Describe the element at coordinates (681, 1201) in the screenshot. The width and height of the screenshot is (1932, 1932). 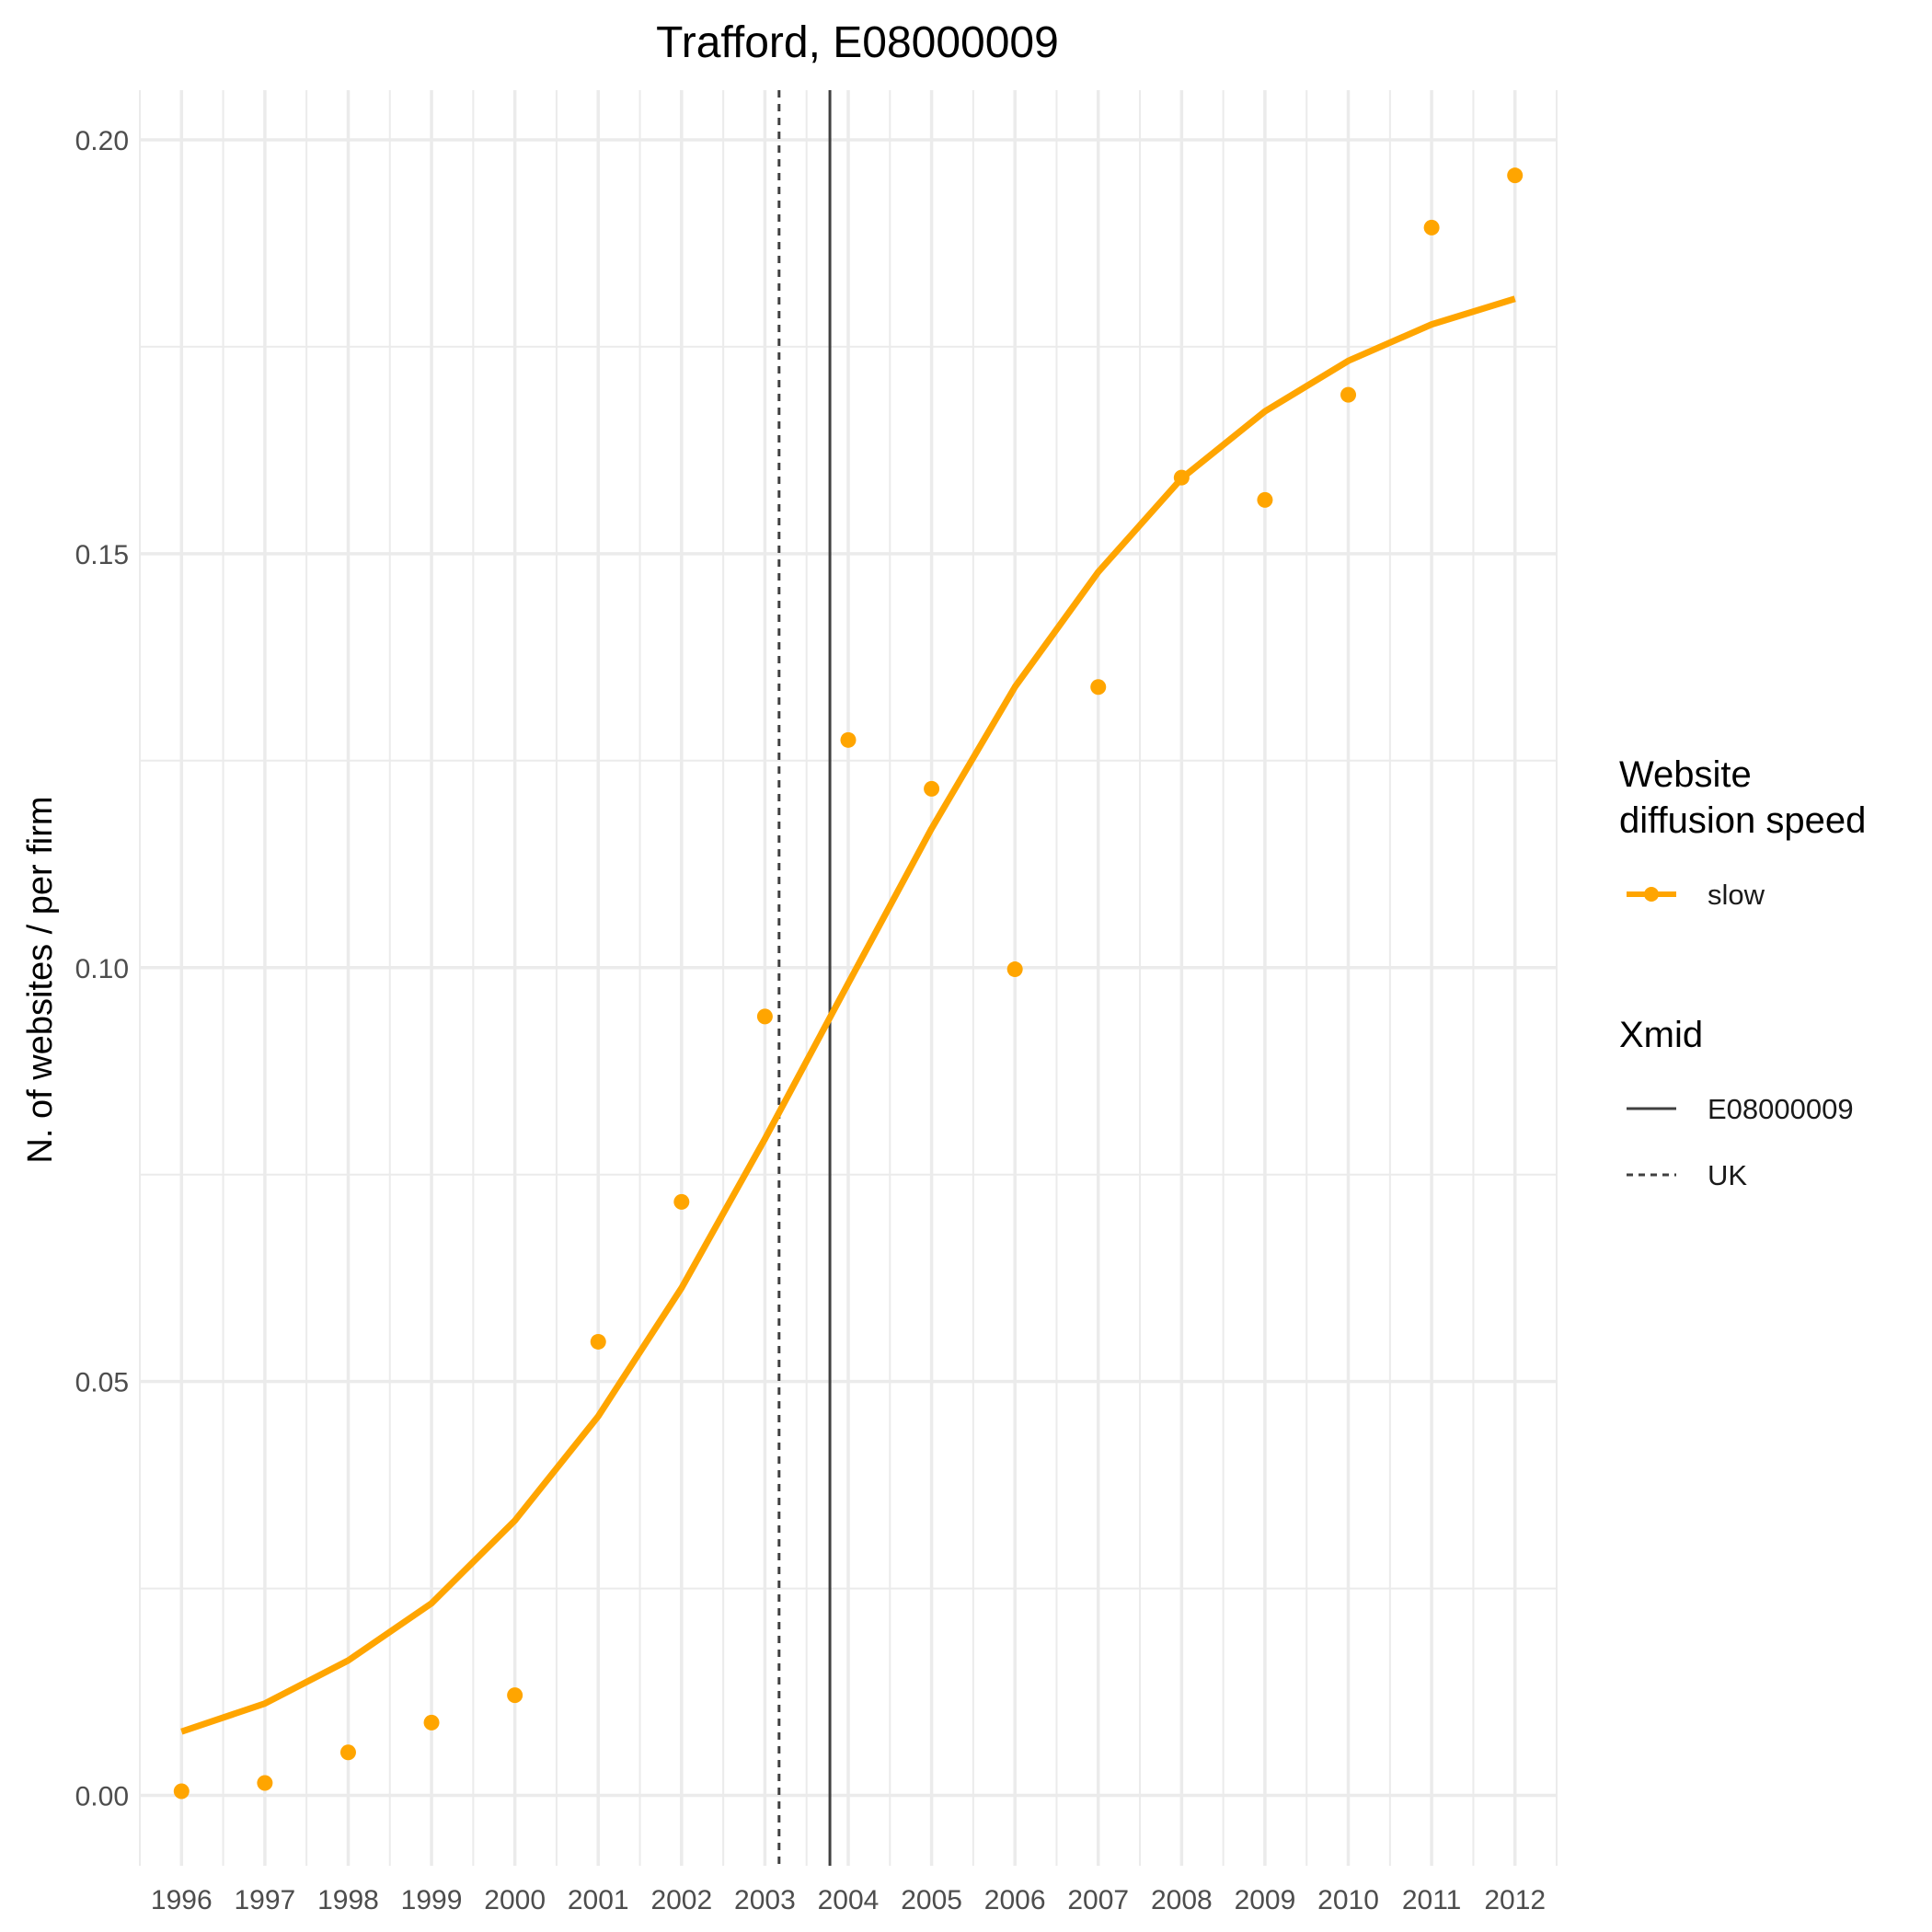
I see `data-point-2002` at that location.